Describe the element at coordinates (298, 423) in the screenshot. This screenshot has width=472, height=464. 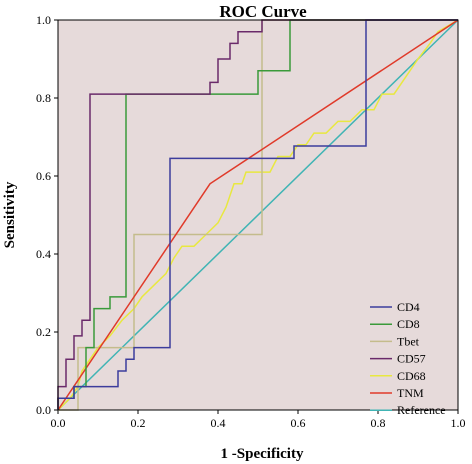
I see `x-tick-label: 0.6` at that location.